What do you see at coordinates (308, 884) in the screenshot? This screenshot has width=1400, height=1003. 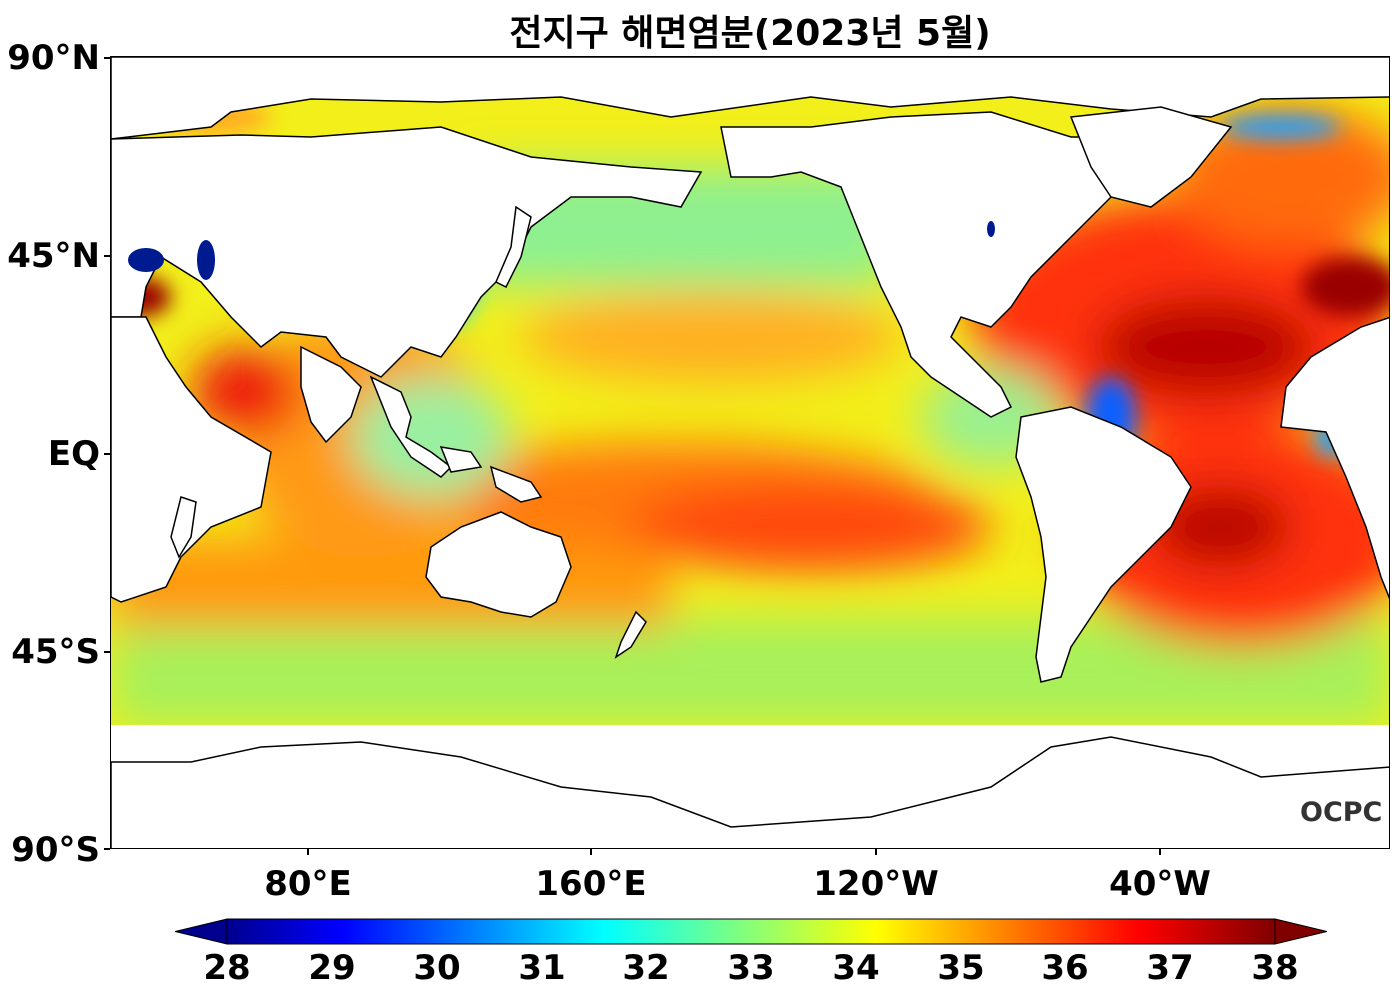 I see `x-tick-label-80e: 80°E` at bounding box center [308, 884].